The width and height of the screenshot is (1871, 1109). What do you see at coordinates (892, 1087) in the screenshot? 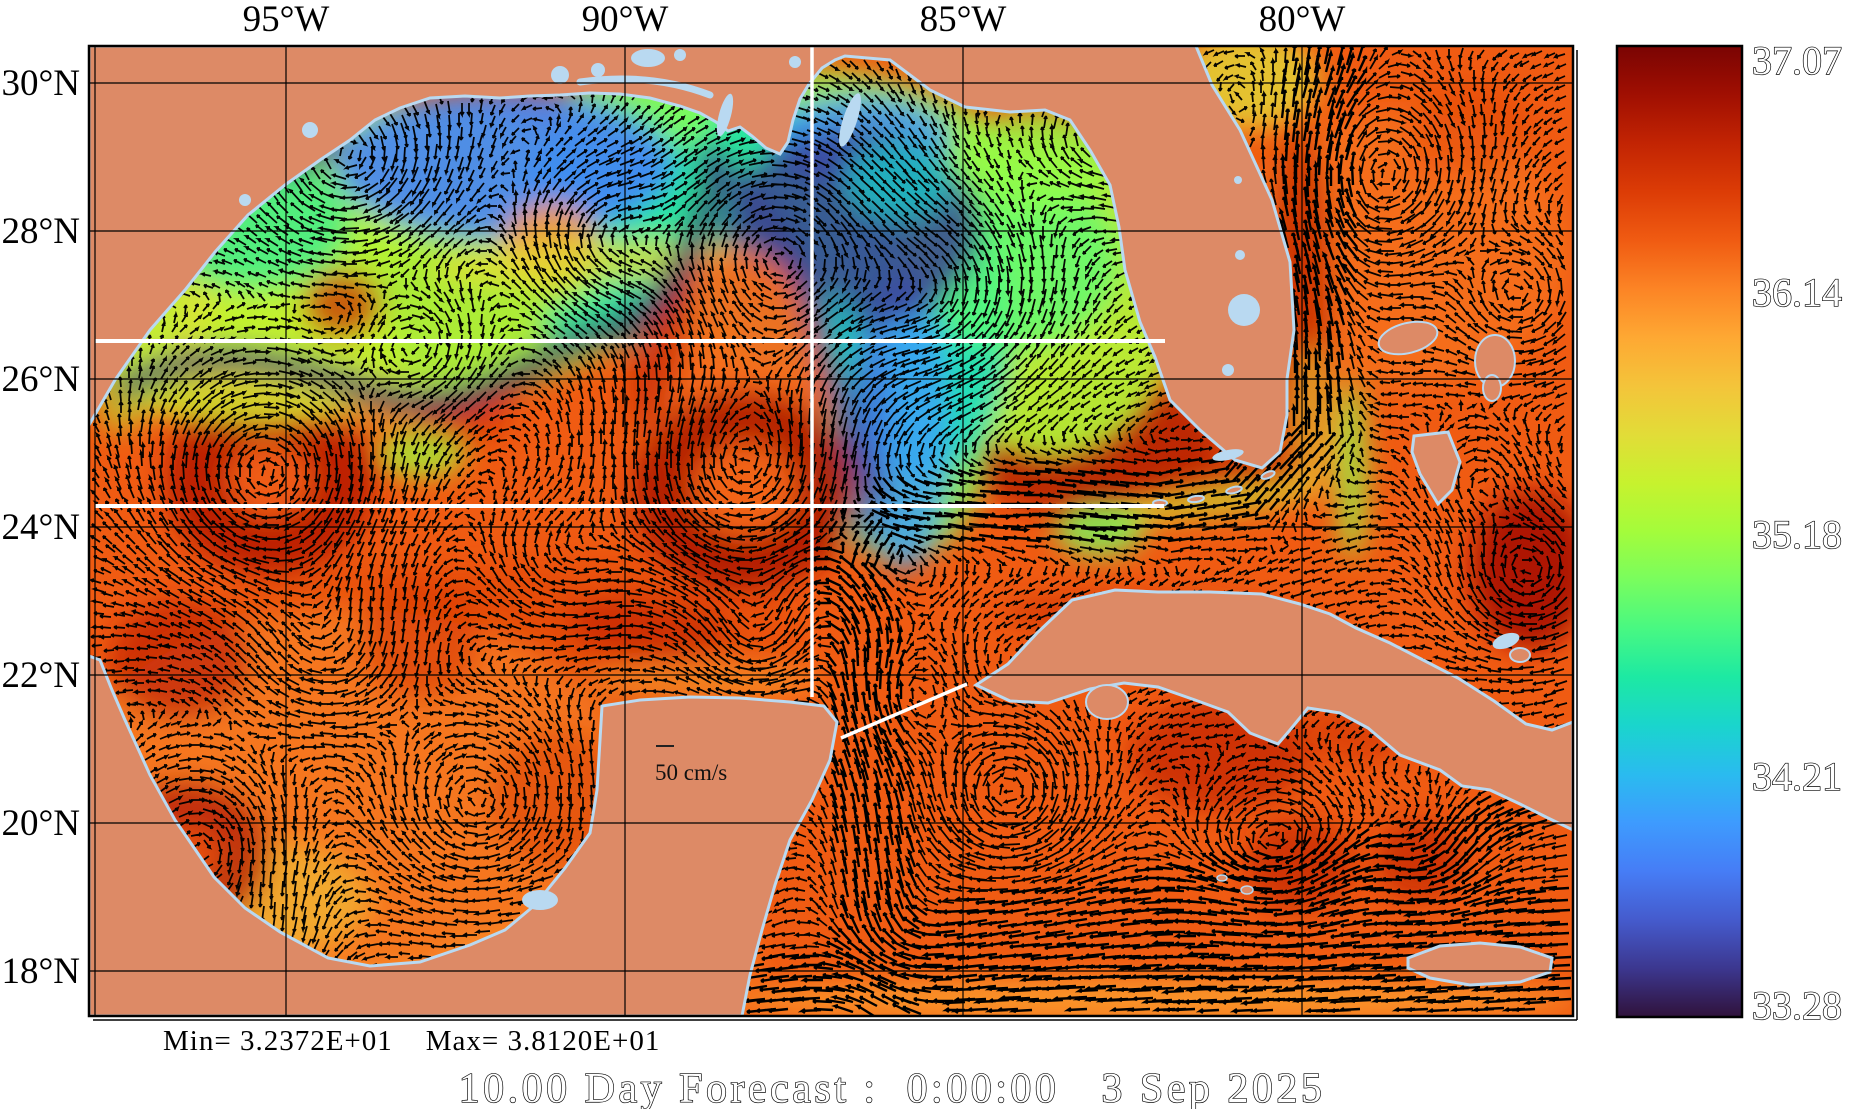
I see `svg-text:10.00 Day Forecast : 0:00:00: 10.00 Day Forecast : 0:00:00 3 Sep 2025` at bounding box center [892, 1087].